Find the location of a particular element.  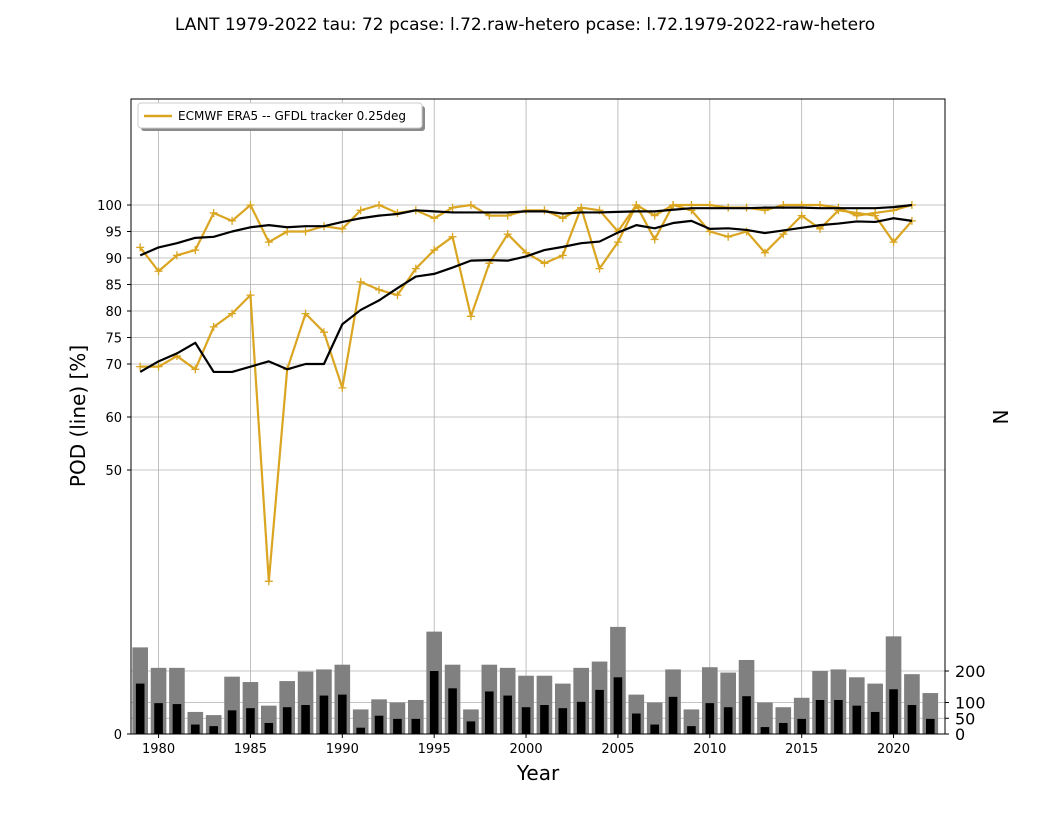

y-tick-label: 70 is located at coordinates (113, 365).